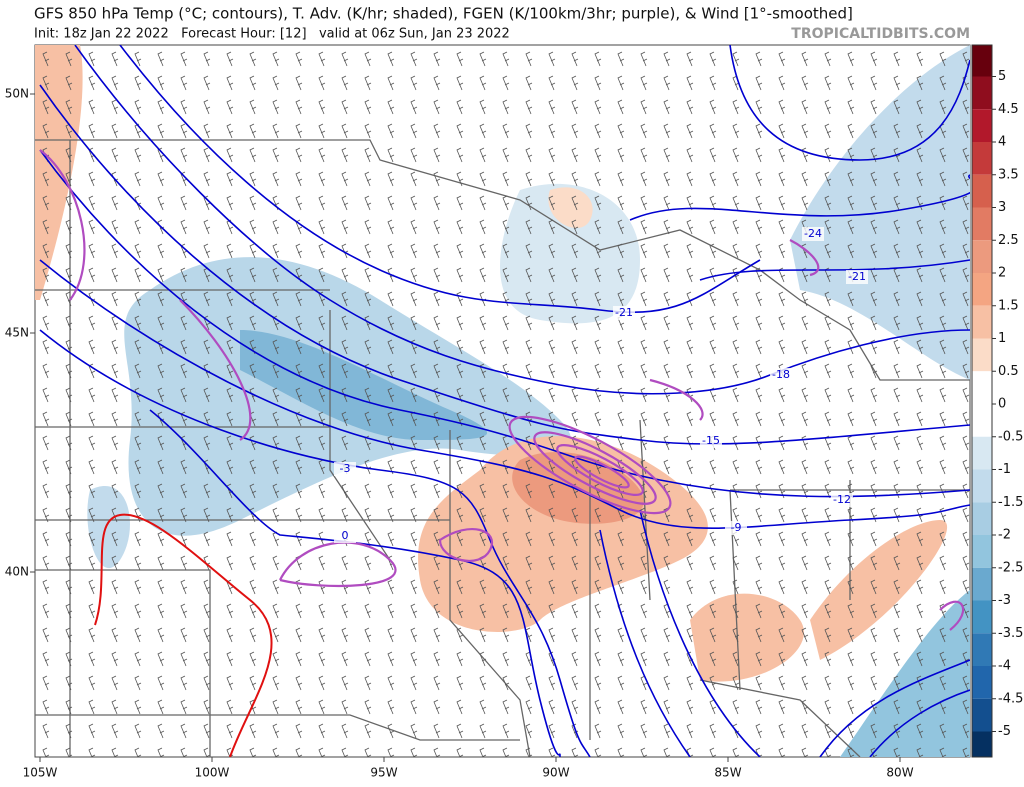  Describe the element at coordinates (842, 499) in the screenshot. I see `contour-label: -12` at that location.